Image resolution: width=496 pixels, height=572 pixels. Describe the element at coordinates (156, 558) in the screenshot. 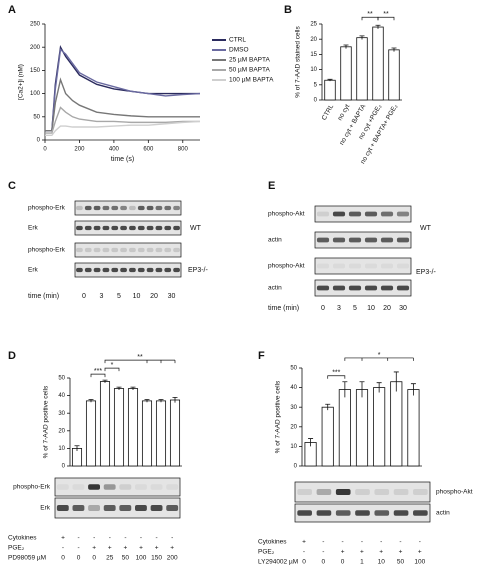

I see `condition-cell: 150` at that location.